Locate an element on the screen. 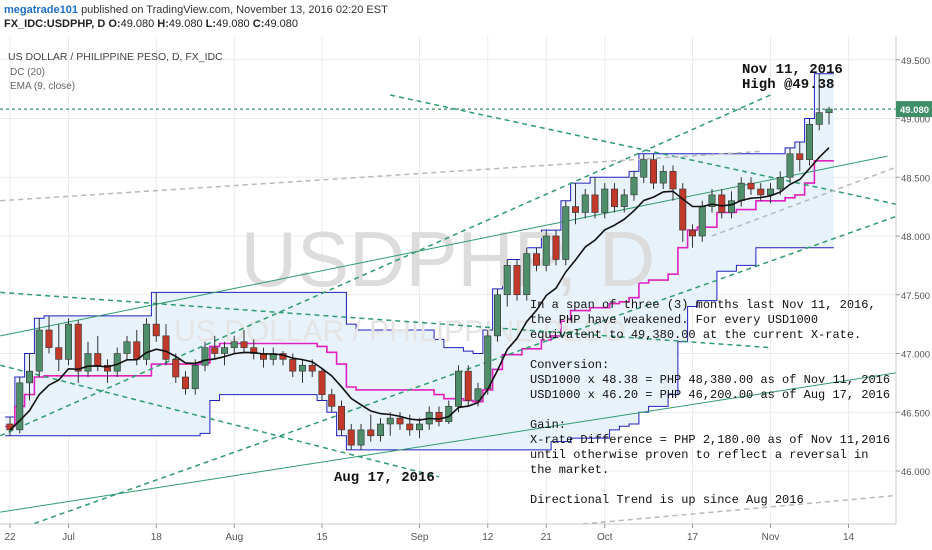 This screenshot has width=932, height=550. trendline-grey-lower is located at coordinates (454, 521).